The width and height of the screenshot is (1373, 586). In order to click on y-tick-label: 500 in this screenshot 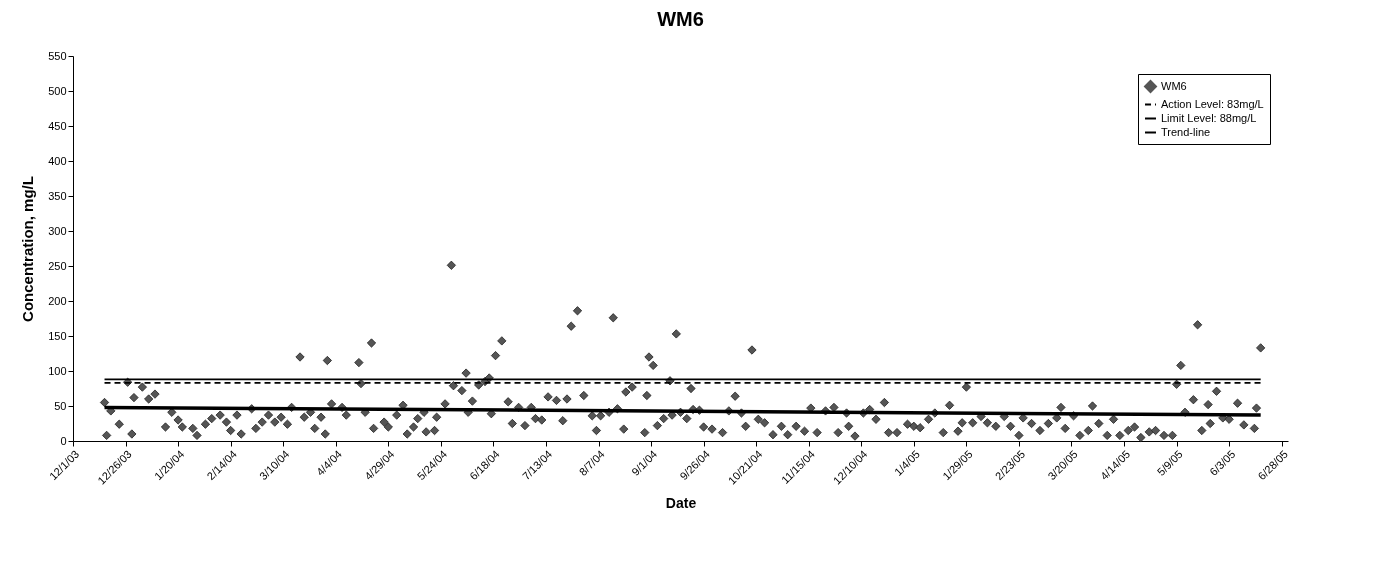, I will do `click(57, 90)`.